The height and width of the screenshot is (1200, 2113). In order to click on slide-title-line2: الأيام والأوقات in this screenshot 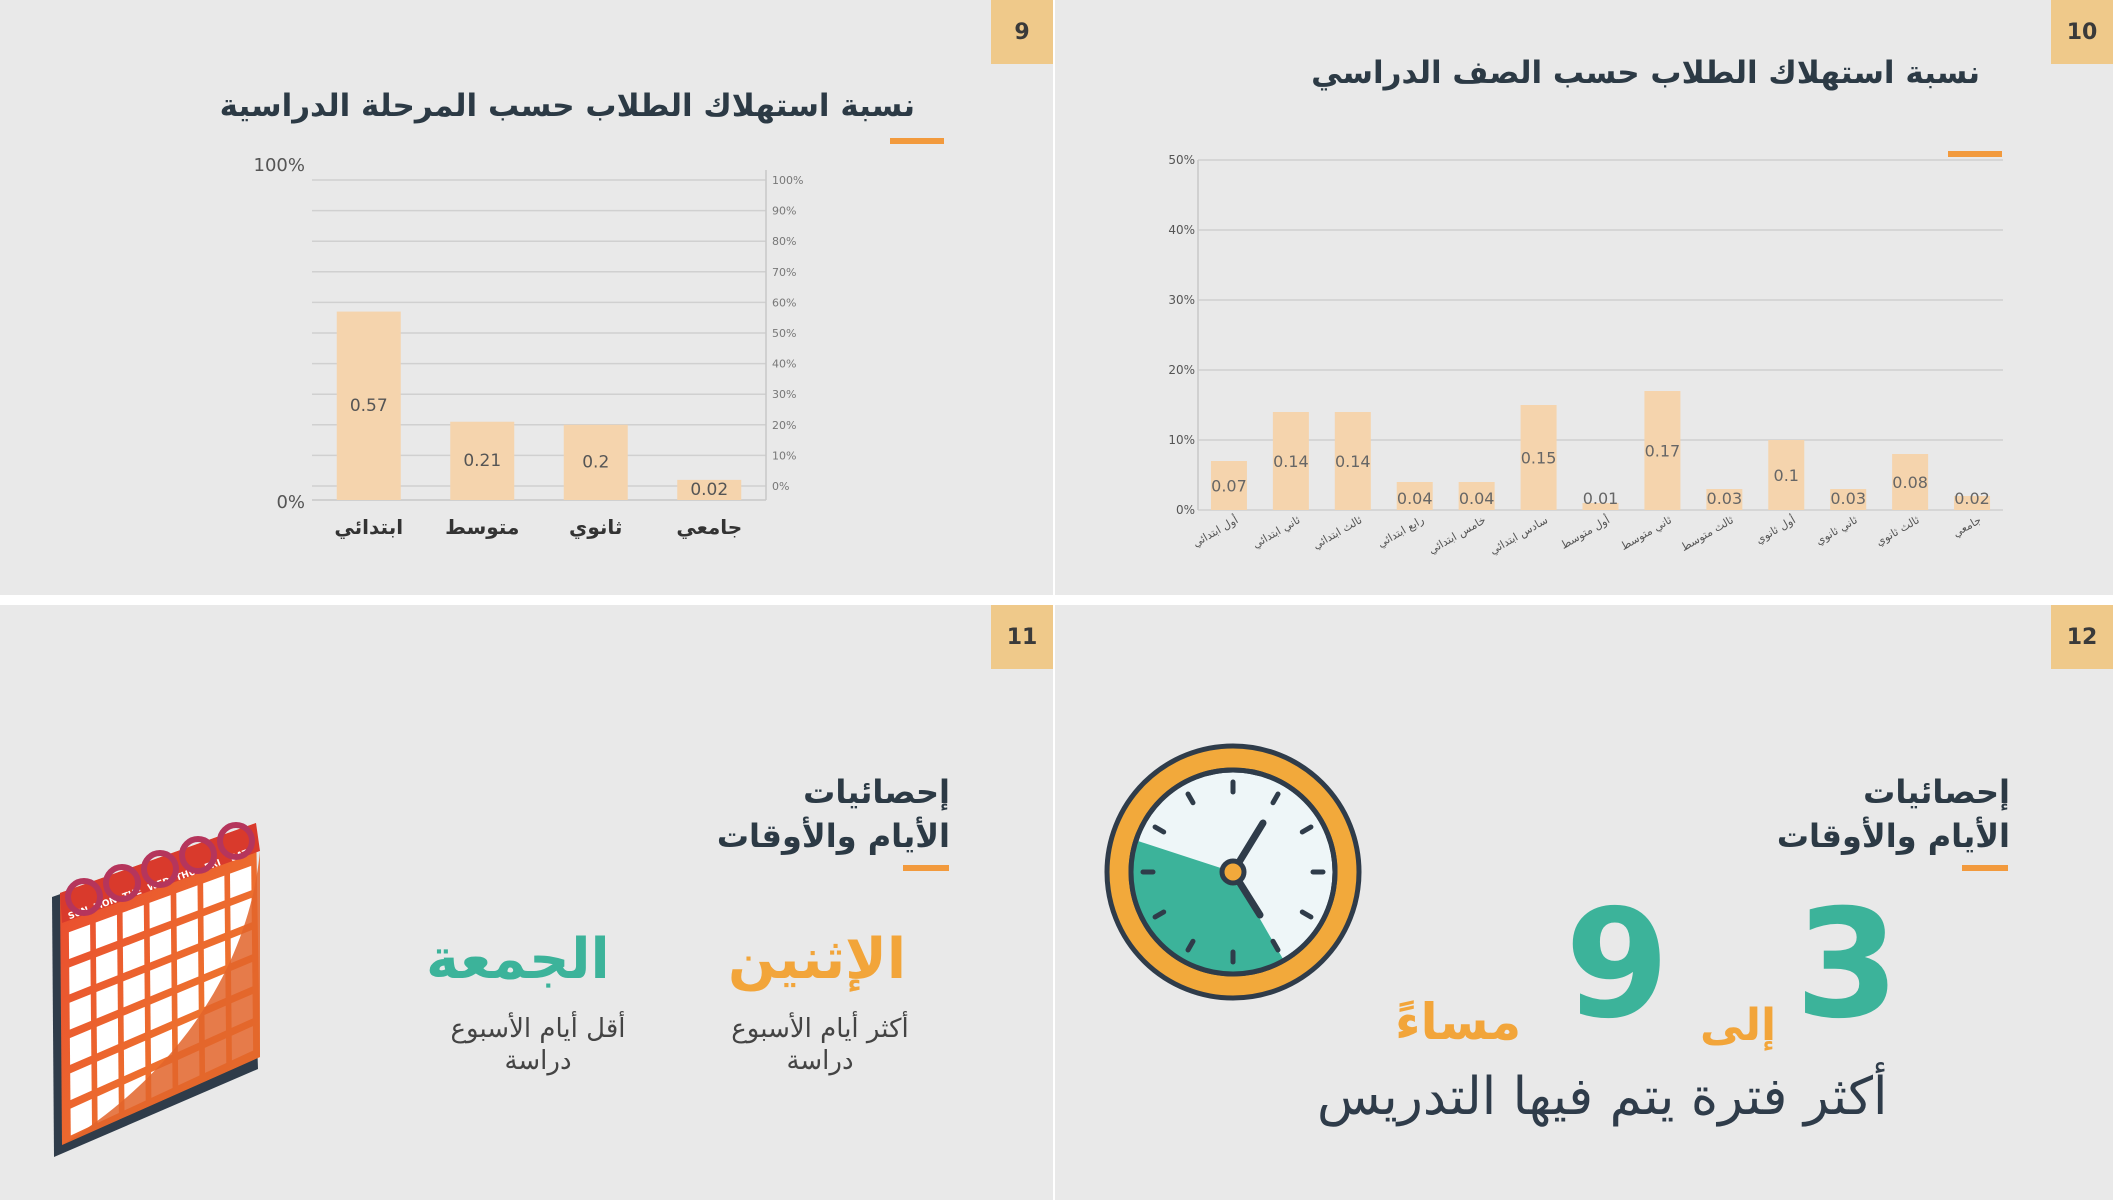, I will do `click(833, 836)`.